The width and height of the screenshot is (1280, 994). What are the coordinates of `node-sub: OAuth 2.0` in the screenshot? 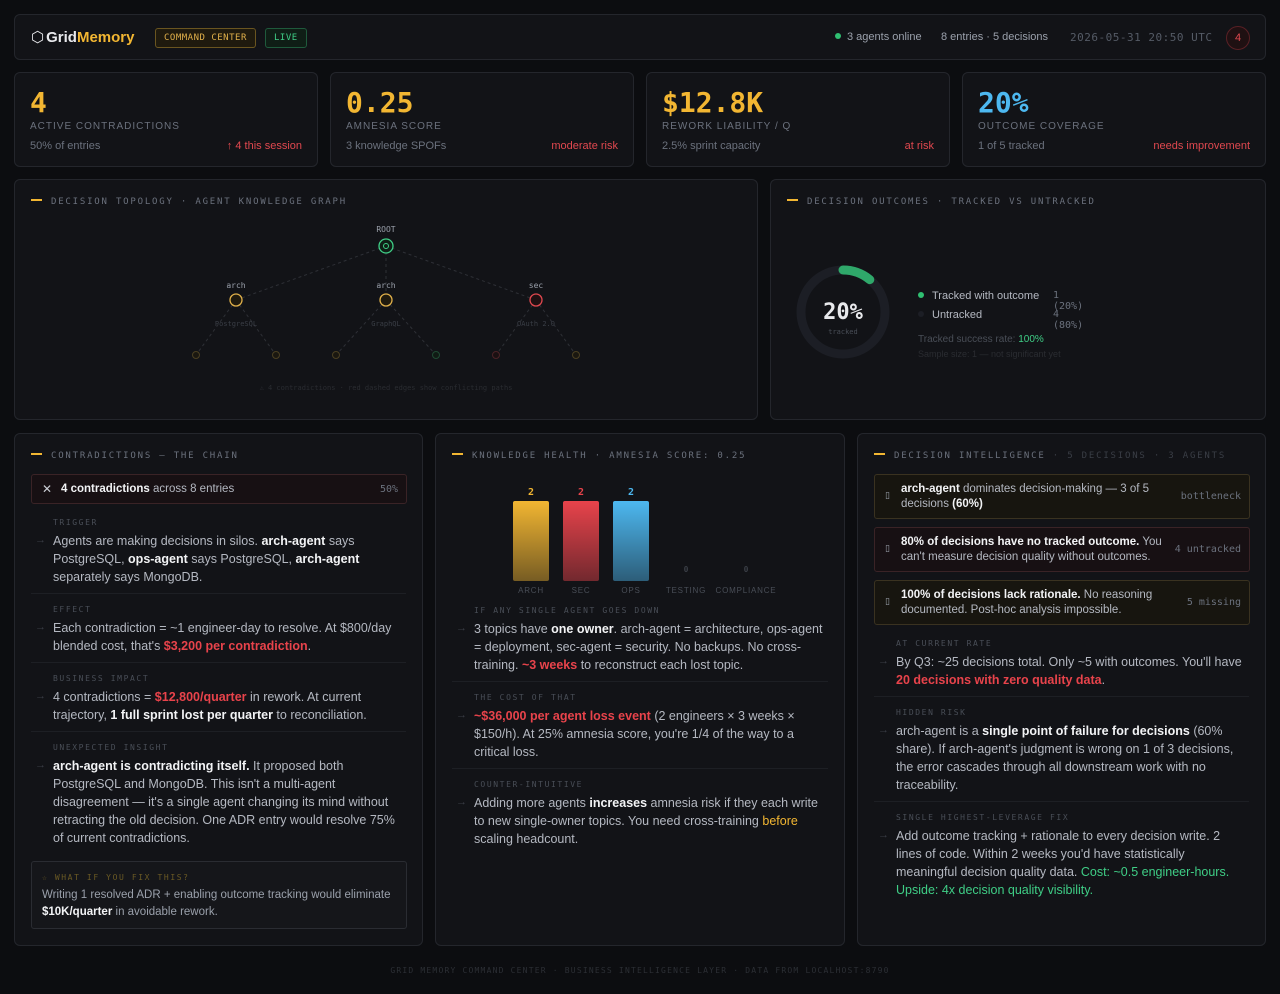 It's located at (536, 324).